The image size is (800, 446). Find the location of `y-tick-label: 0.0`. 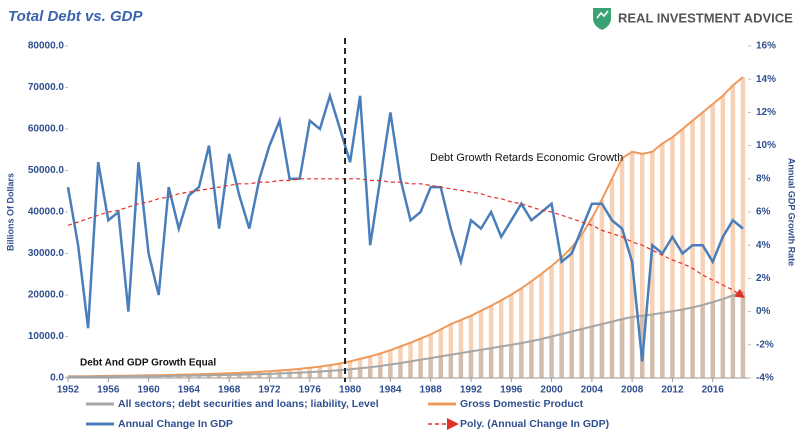

y-tick-label: 0.0 is located at coordinates (57, 378).